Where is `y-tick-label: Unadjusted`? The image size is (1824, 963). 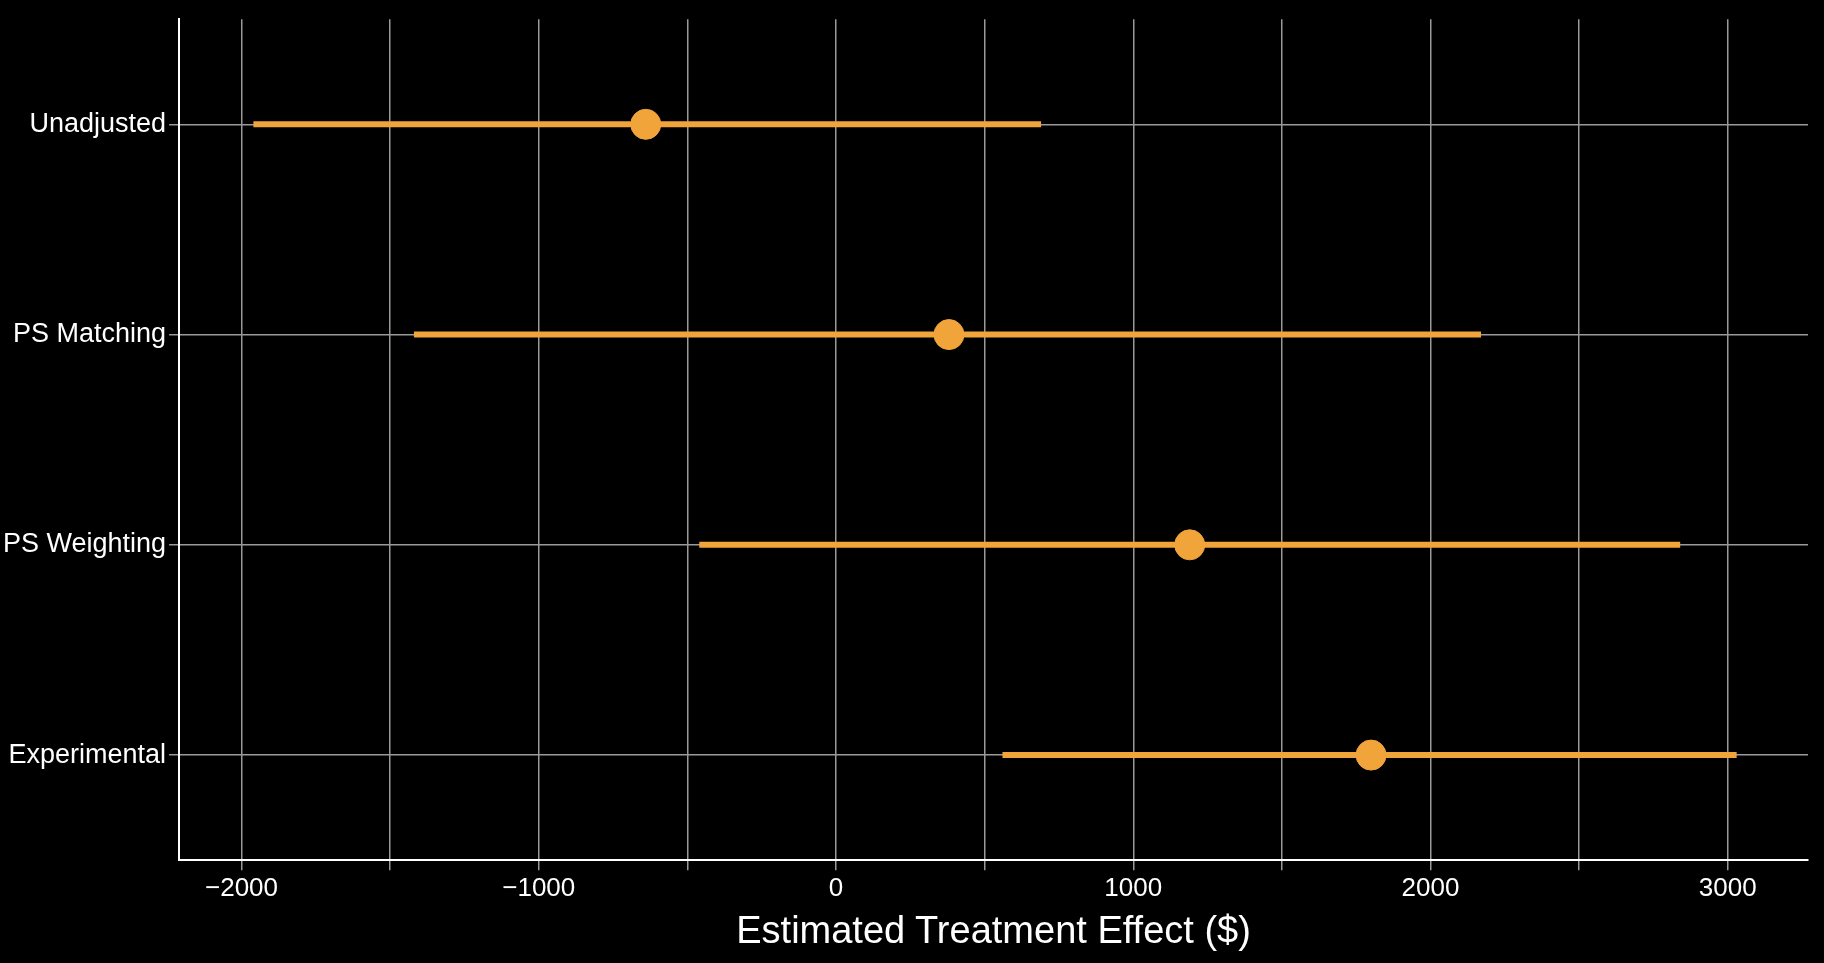
y-tick-label: Unadjusted is located at coordinates (98, 122).